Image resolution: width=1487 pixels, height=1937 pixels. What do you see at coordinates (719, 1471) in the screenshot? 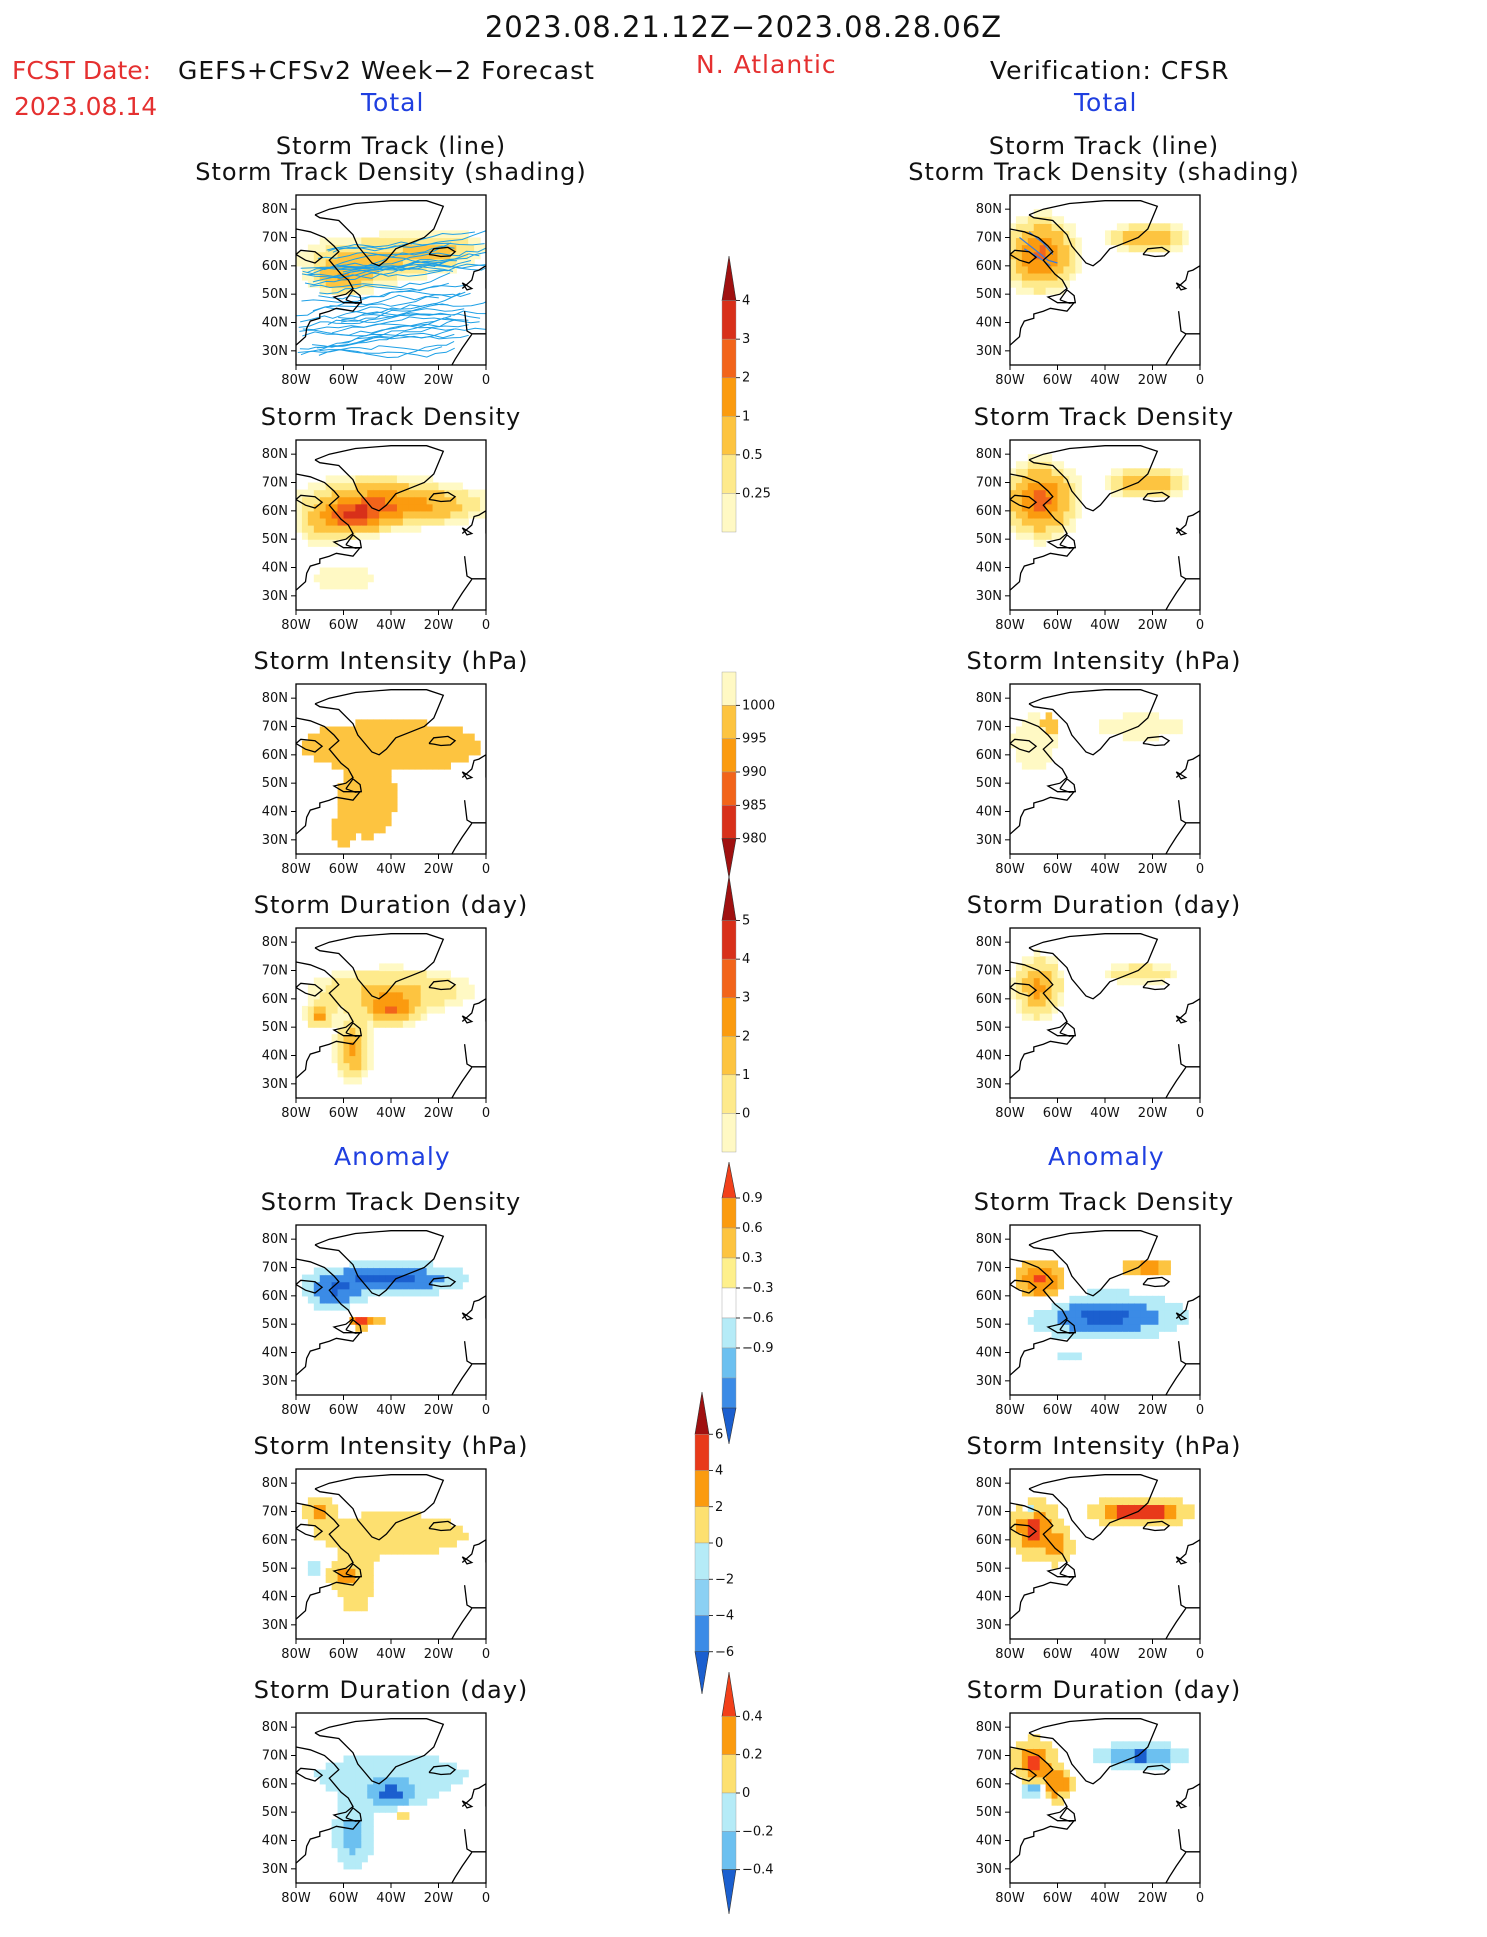
I see `colorbar-label: 4` at bounding box center [719, 1471].